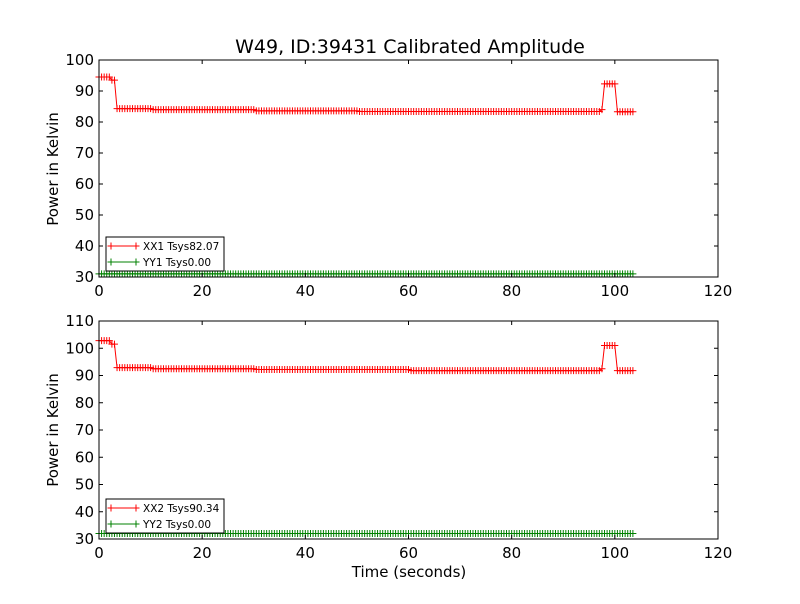 This screenshot has height=604, width=800. What do you see at coordinates (53, 169) in the screenshot?
I see `top-ylabel: Power in Kelvin` at bounding box center [53, 169].